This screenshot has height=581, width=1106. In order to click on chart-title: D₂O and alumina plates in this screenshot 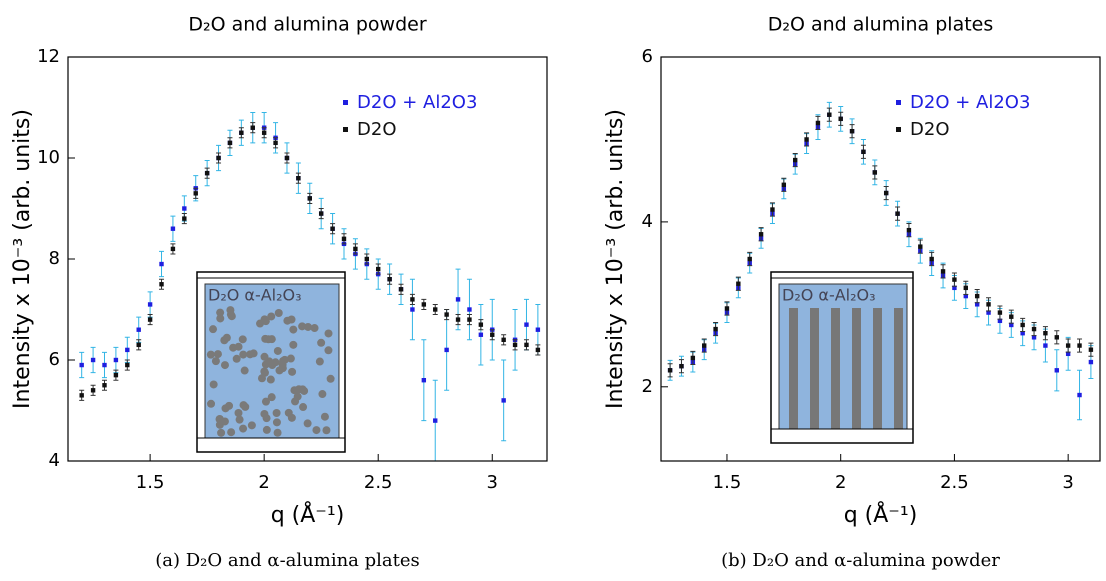, I will do `click(881, 25)`.